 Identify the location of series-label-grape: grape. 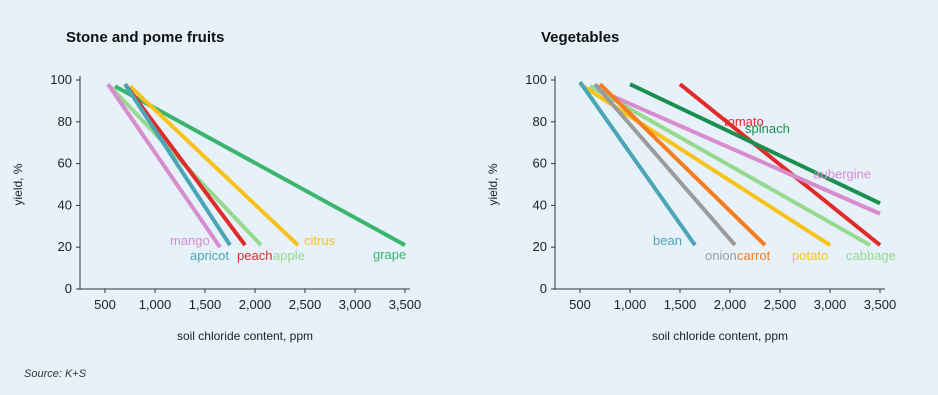
(389, 254).